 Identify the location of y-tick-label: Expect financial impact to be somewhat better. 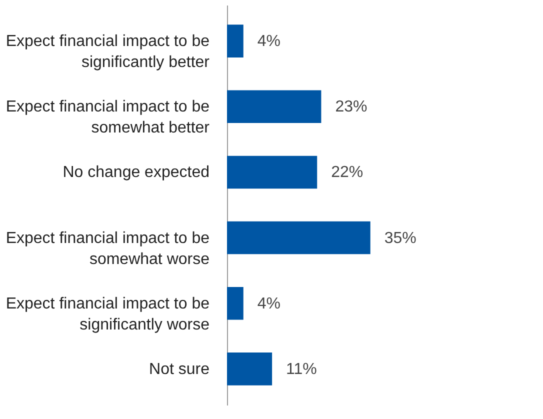
(108, 117).